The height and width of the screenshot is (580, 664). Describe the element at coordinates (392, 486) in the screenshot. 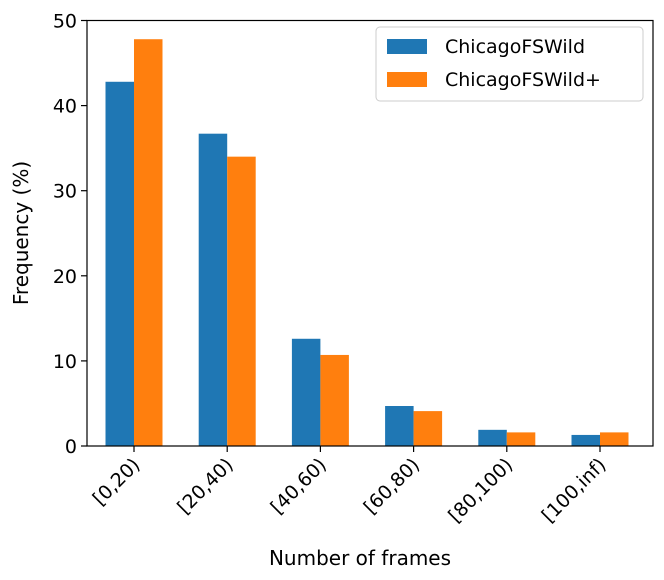

I see `x-tick-label: [60,80)` at that location.